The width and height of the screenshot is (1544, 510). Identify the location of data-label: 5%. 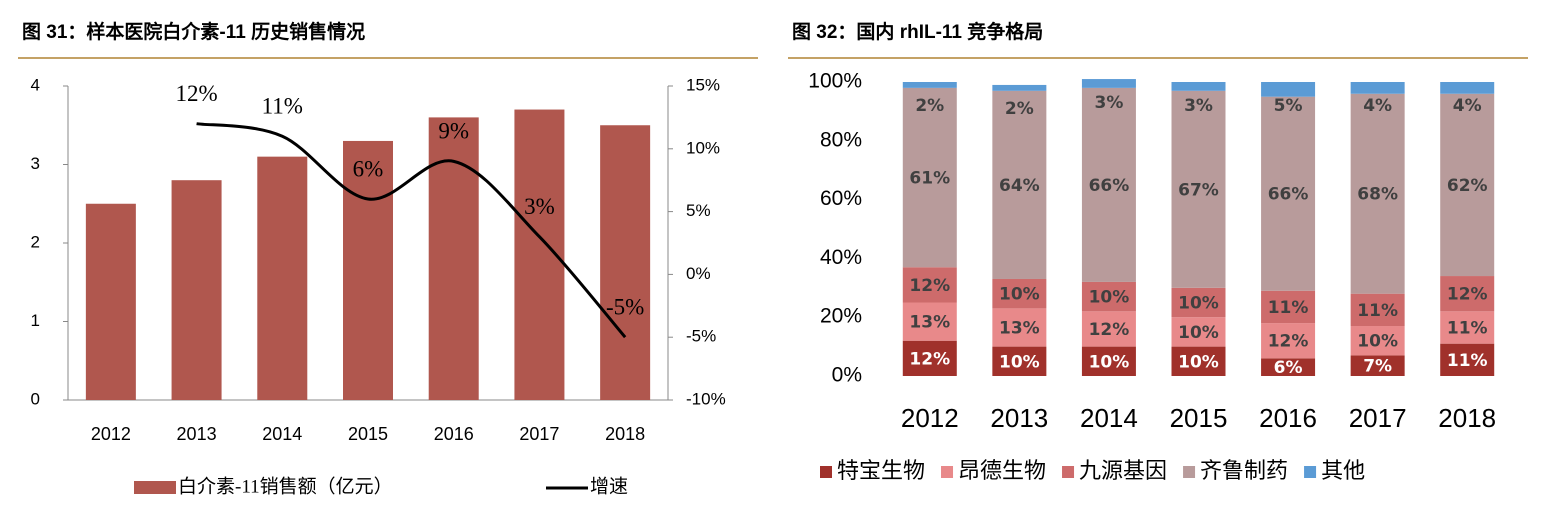
(1288, 106).